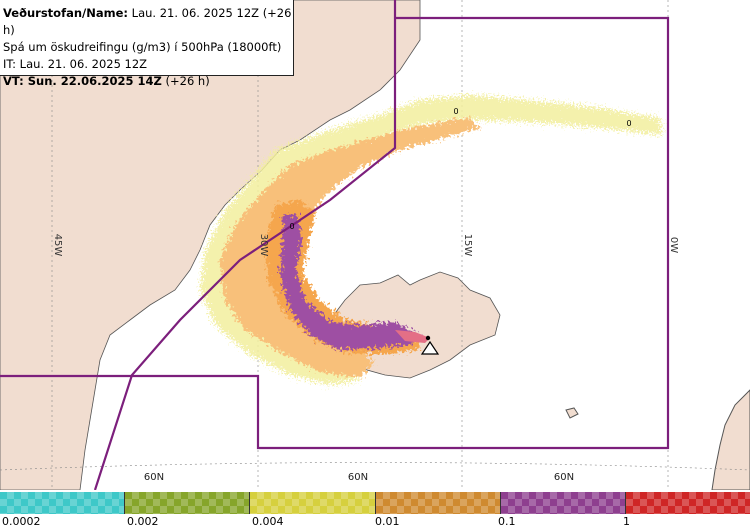  What do you see at coordinates (387, 521) in the screenshot?
I see `legend-tick-label: 0.01` at bounding box center [387, 521].